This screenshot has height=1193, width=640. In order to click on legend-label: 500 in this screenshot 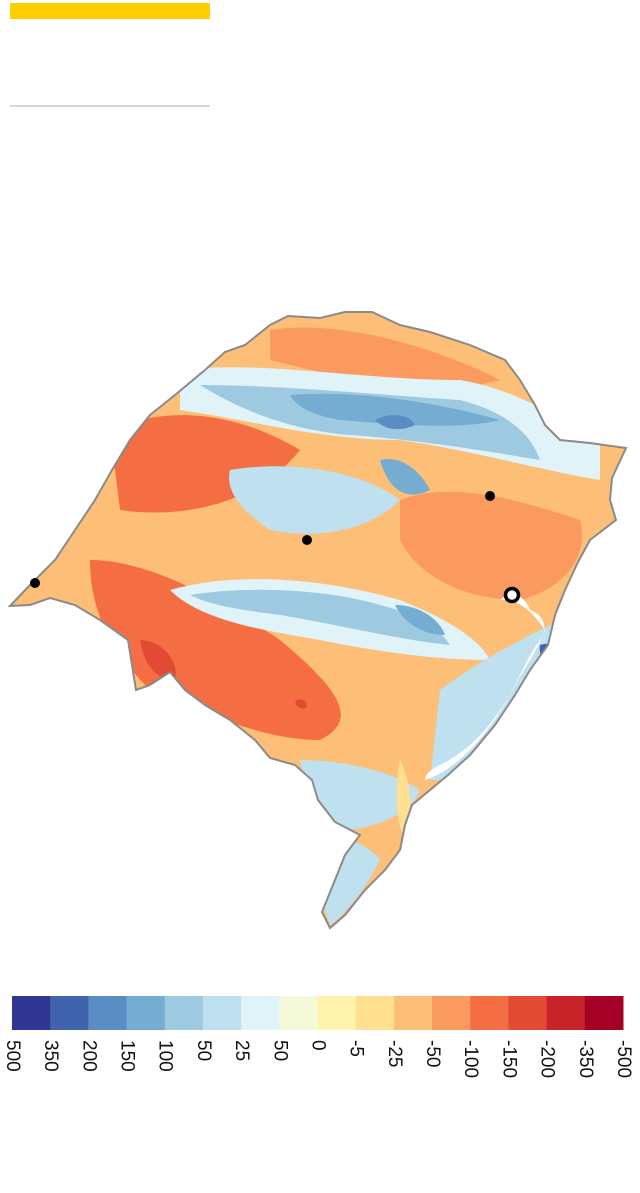, I will do `click(12, 1056)`.